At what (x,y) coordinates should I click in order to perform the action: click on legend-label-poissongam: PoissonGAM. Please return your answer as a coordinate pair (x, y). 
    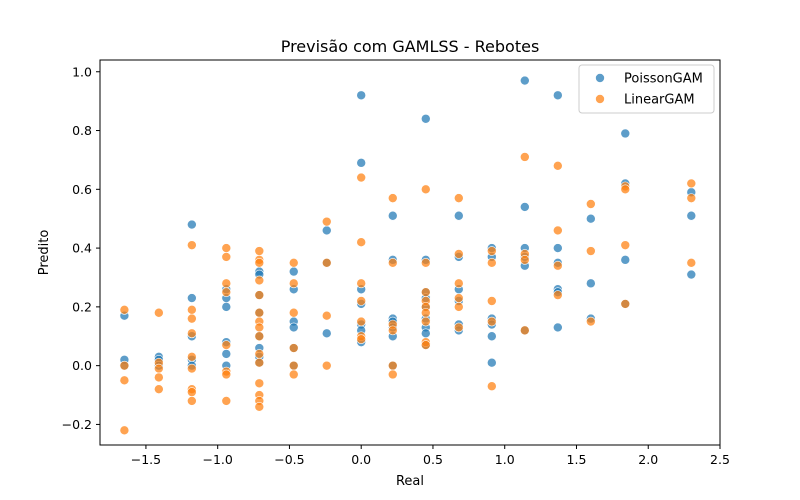
    Looking at the image, I should click on (663, 79).